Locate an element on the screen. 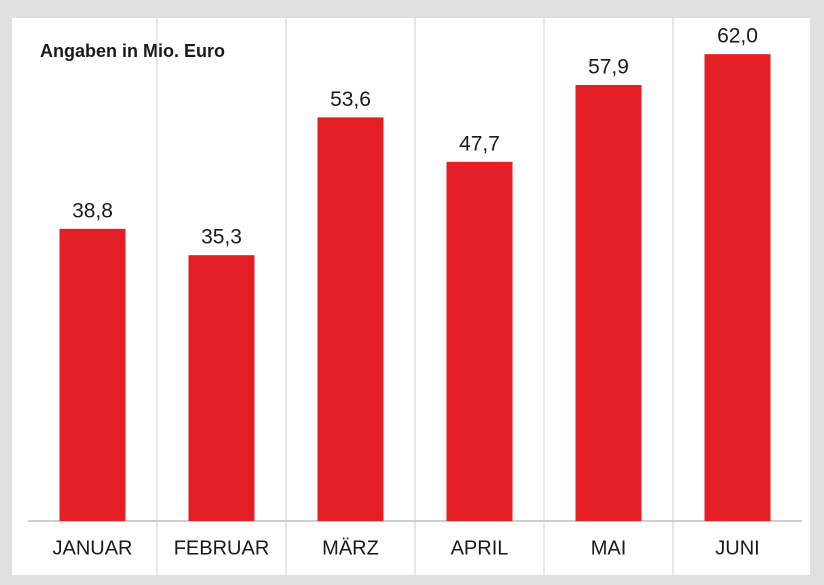 This screenshot has width=824, height=585. data-label: 35,3 is located at coordinates (221, 237).